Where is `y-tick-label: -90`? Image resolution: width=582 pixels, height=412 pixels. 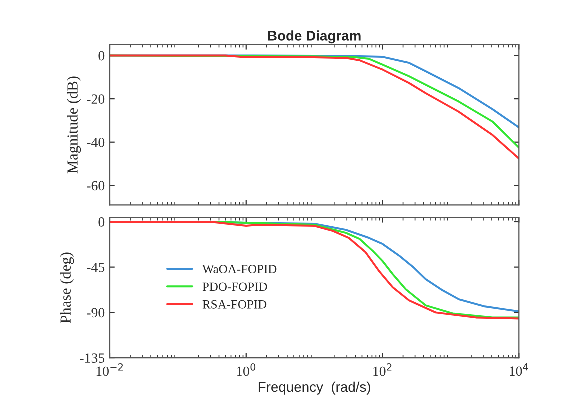 y-tick-label: -90 is located at coordinates (96, 313).